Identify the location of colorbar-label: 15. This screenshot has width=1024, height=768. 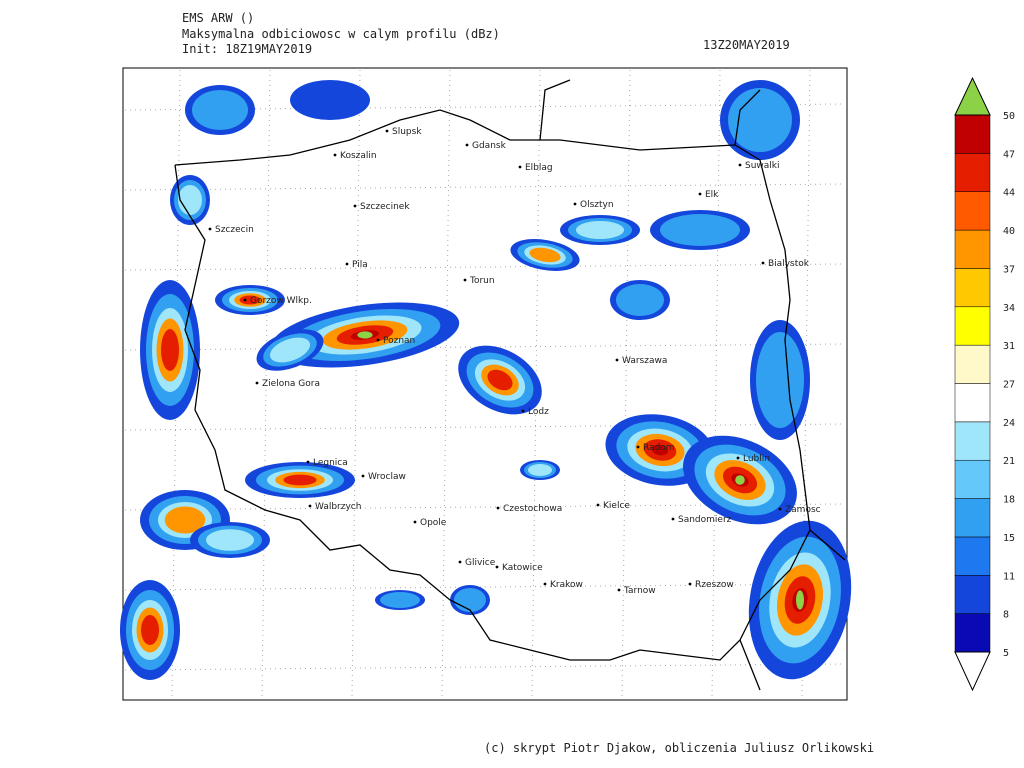
(1009, 538).